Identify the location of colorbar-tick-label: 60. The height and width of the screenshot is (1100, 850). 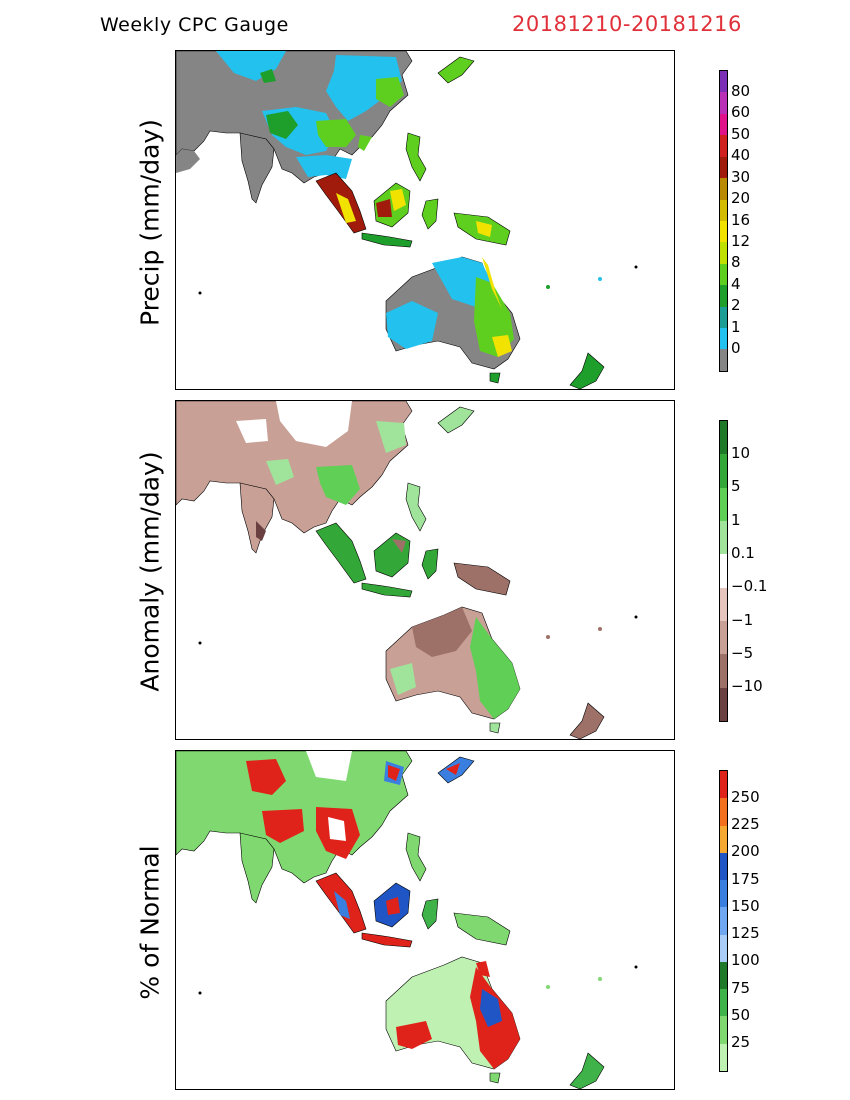
(741, 112).